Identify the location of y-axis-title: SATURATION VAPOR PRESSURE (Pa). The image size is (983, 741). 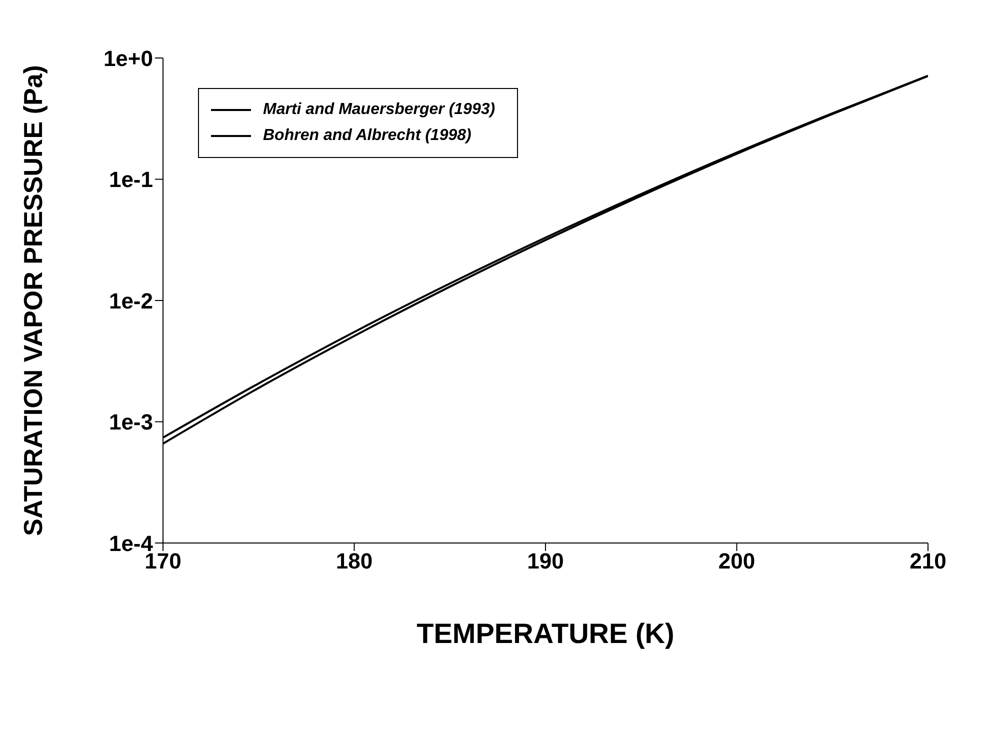
(33, 300).